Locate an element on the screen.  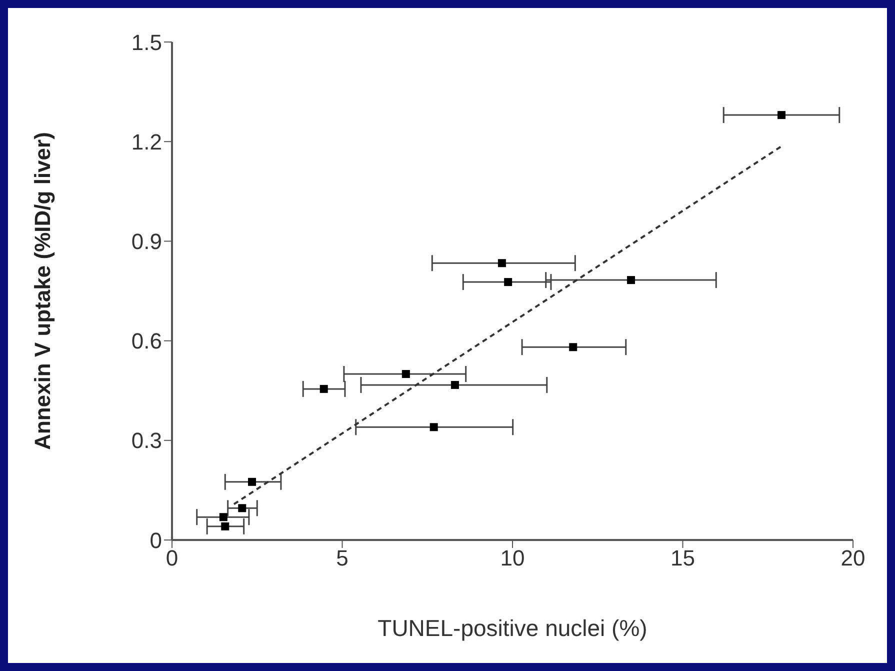
x-axis-title: TUNEL-positive nuclei (%) is located at coordinates (513, 628).